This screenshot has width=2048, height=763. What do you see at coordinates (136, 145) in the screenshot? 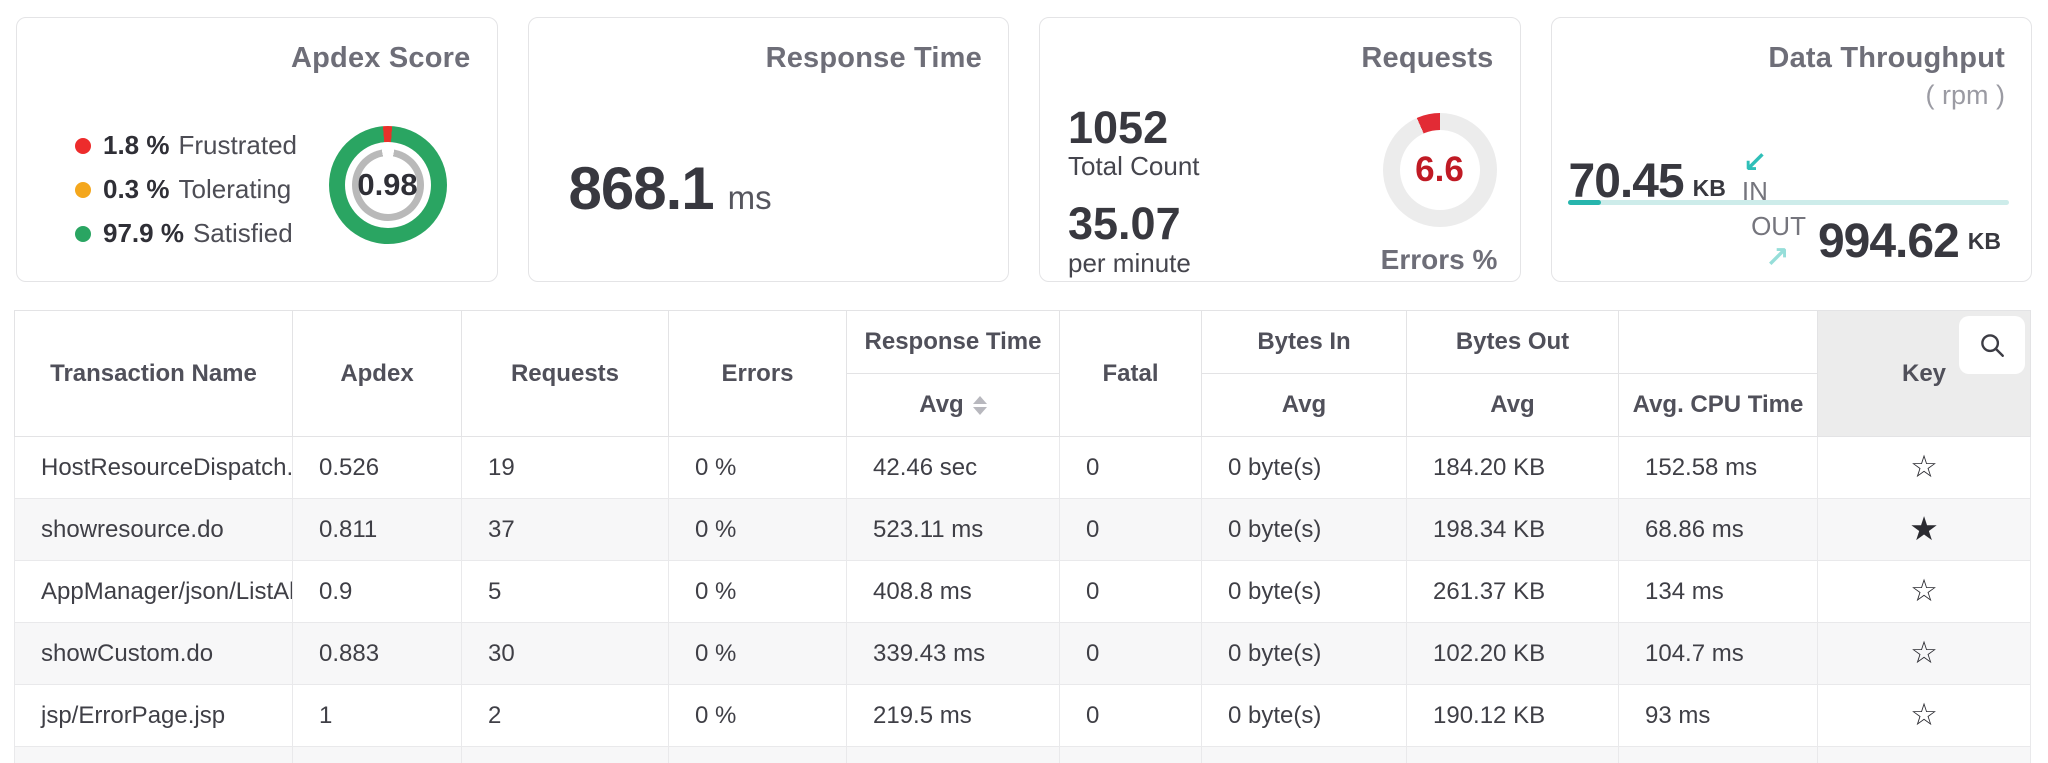
I see `frustrated-value: 1.8 %` at bounding box center [136, 145].